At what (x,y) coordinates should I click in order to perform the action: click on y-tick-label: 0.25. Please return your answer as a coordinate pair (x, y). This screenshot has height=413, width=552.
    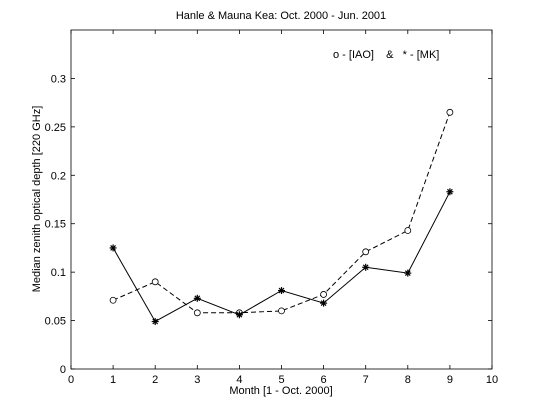
    Looking at the image, I should click on (55, 128).